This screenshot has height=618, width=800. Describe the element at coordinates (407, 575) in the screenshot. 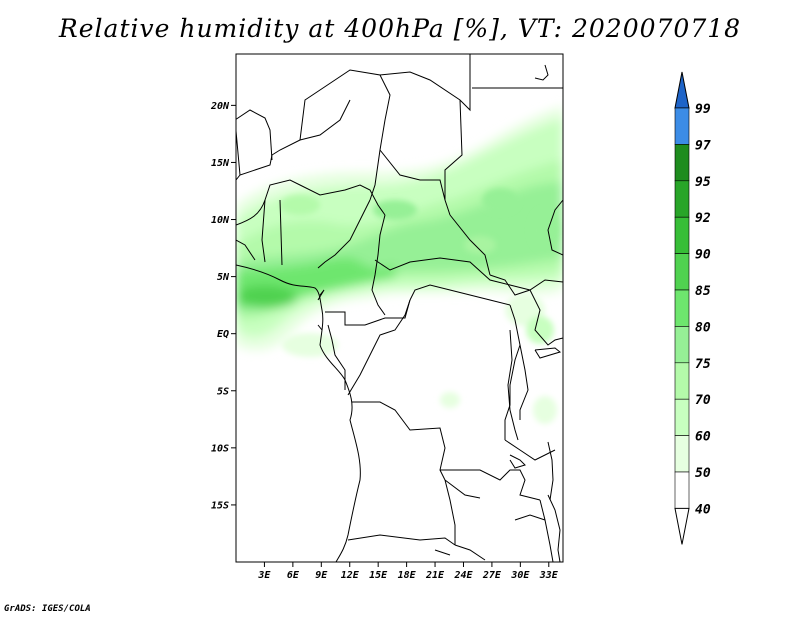

I see `lon-tick-label: 18E` at that location.